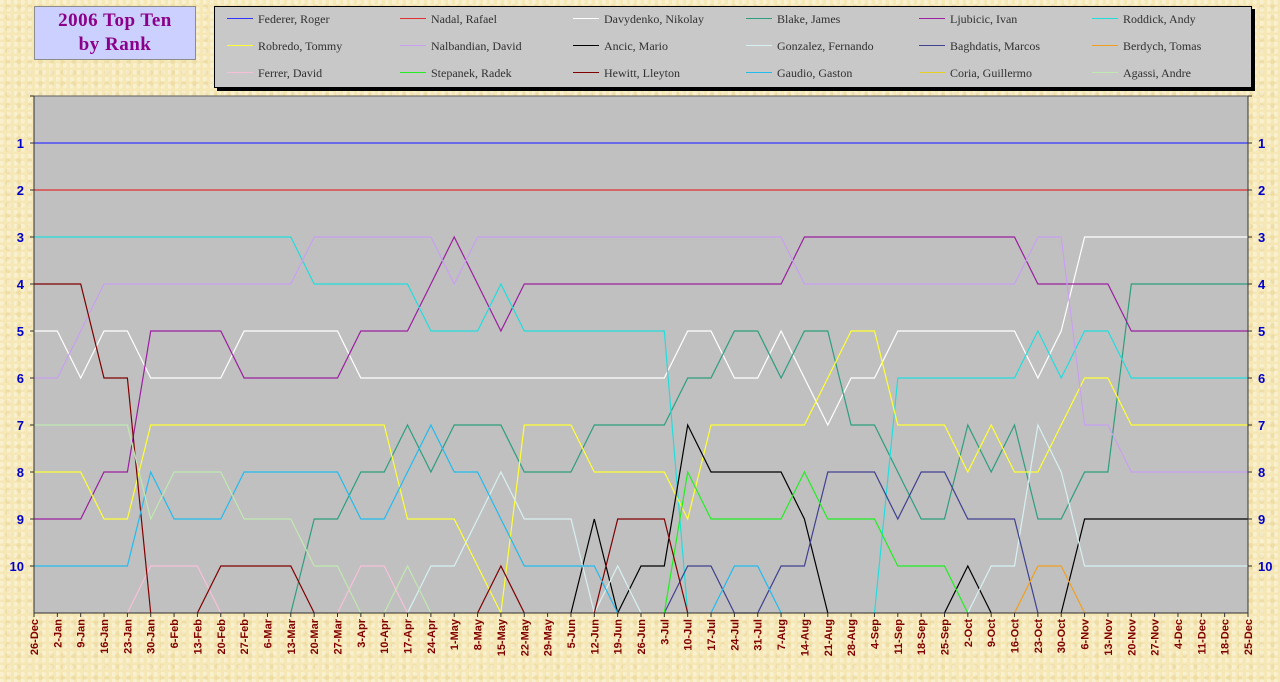  What do you see at coordinates (759, 635) in the screenshot?
I see `x-tick-label: 31-Jul` at bounding box center [759, 635].